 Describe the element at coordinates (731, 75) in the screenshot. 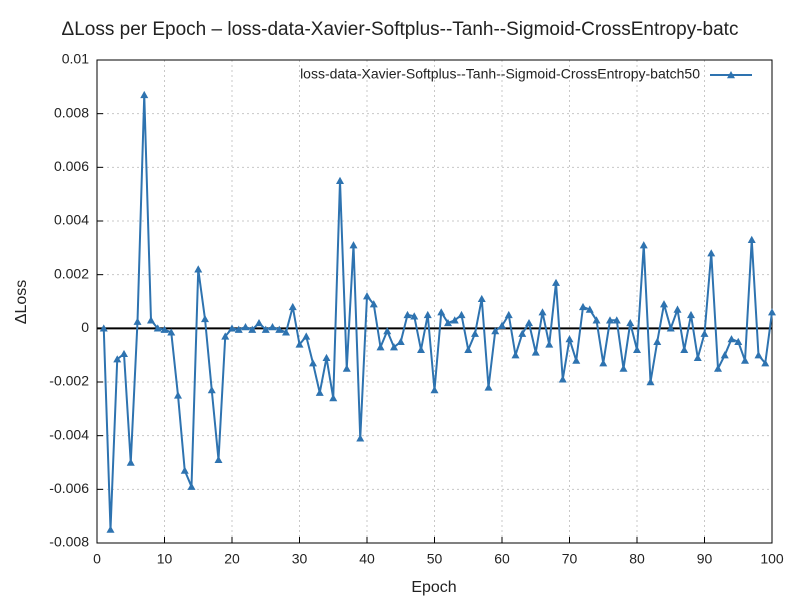

I see `legend-marker` at that location.